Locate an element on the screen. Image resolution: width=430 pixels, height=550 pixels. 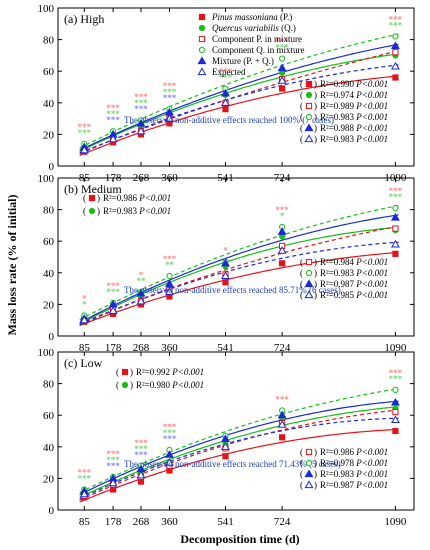
stat-r2: R²=0.985 P<0.001 is located at coordinates (354, 295).